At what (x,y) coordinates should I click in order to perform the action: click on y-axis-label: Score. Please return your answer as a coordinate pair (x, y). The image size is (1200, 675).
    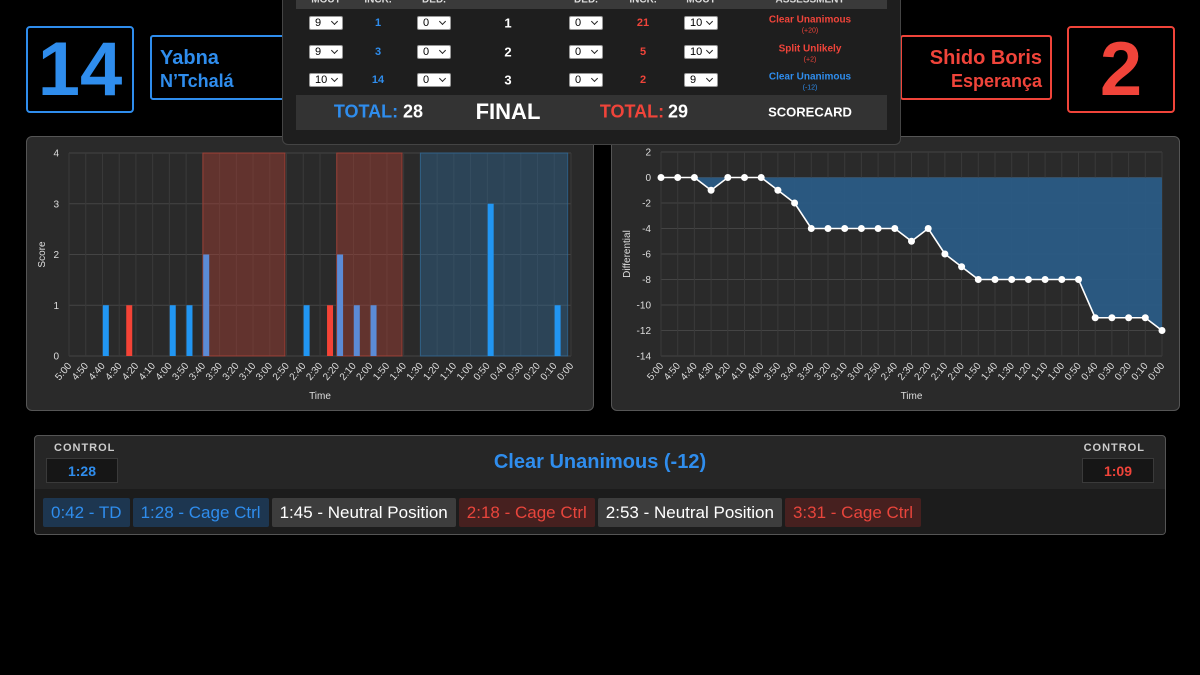
    Looking at the image, I should click on (42, 254).